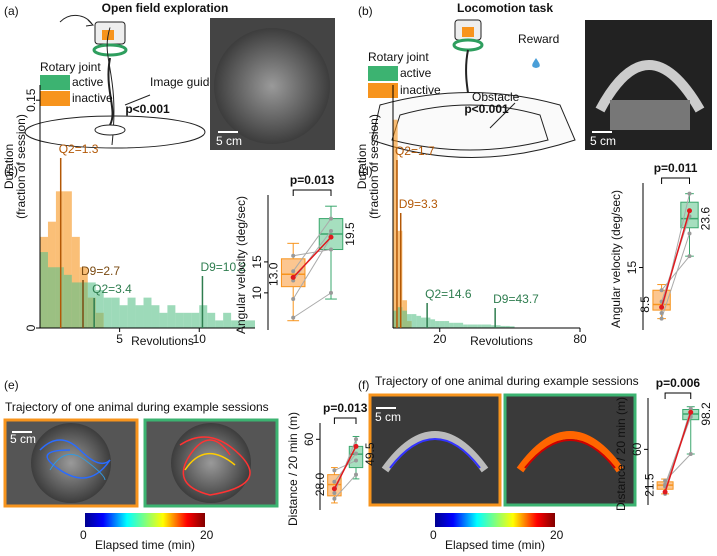  I want to click on photo-b: 5 cm, so click(648, 85).